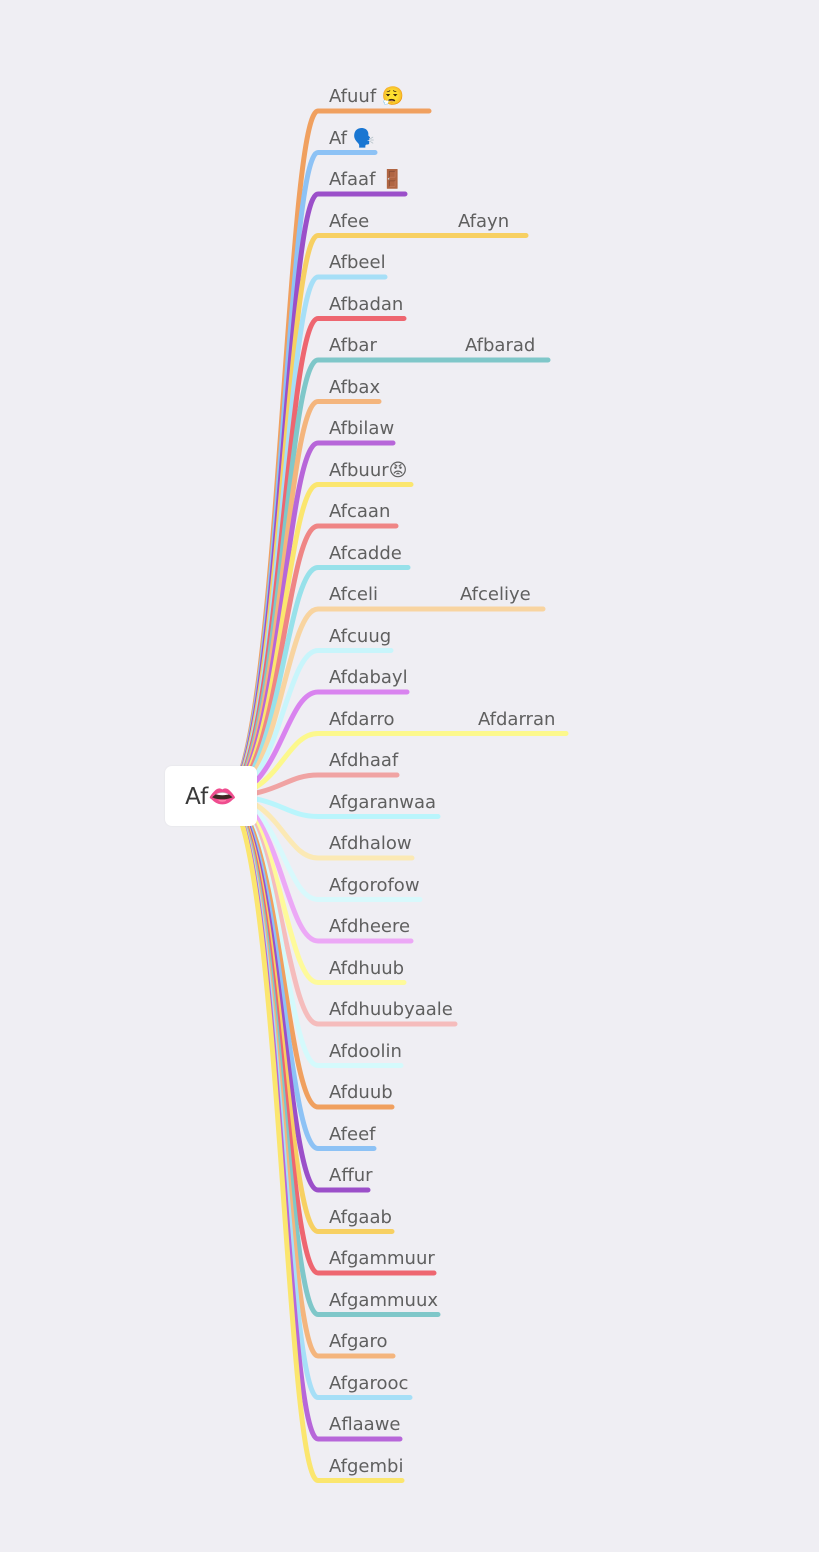 The height and width of the screenshot is (1552, 819). Describe the element at coordinates (365, 1051) in the screenshot. I see `branch-label: Afdoolin` at that location.